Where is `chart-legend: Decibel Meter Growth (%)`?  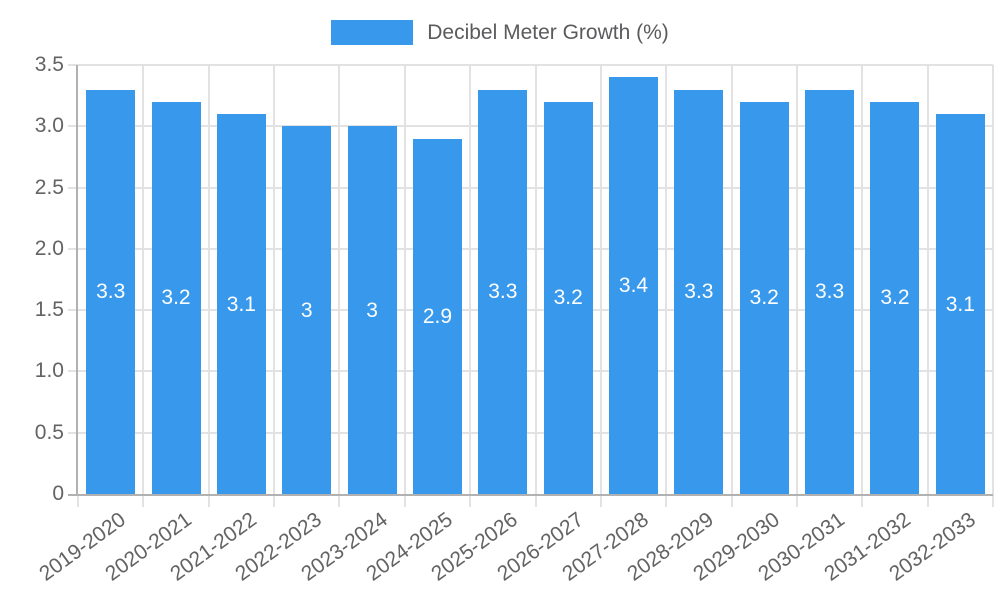
chart-legend: Decibel Meter Growth (%) is located at coordinates (500, 32).